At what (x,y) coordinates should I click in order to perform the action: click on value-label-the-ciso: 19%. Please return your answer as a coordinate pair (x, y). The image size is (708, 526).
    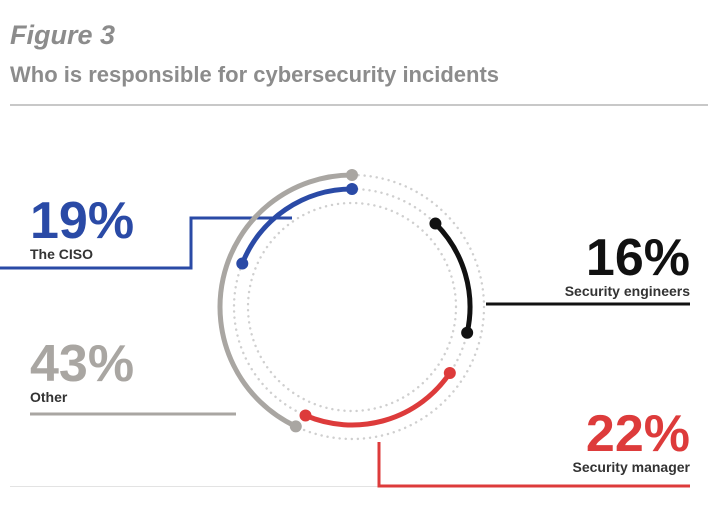
    Looking at the image, I should click on (82, 221).